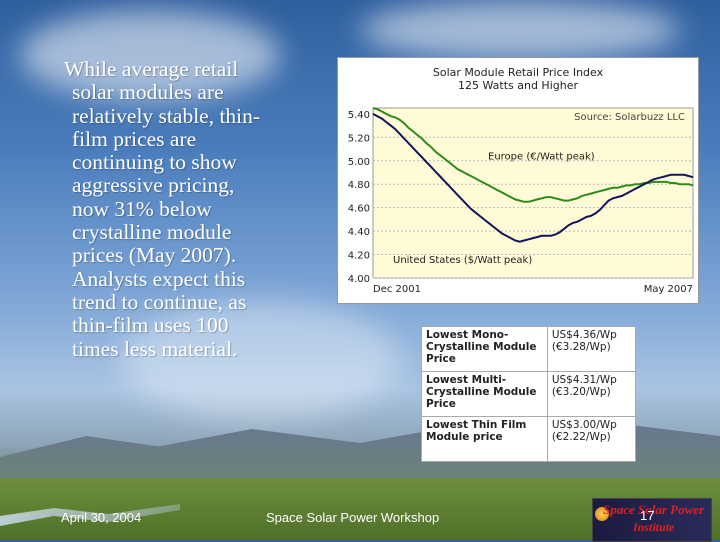  Describe the element at coordinates (101, 517) in the screenshot. I see `footer-date: April 30, 2004` at that location.